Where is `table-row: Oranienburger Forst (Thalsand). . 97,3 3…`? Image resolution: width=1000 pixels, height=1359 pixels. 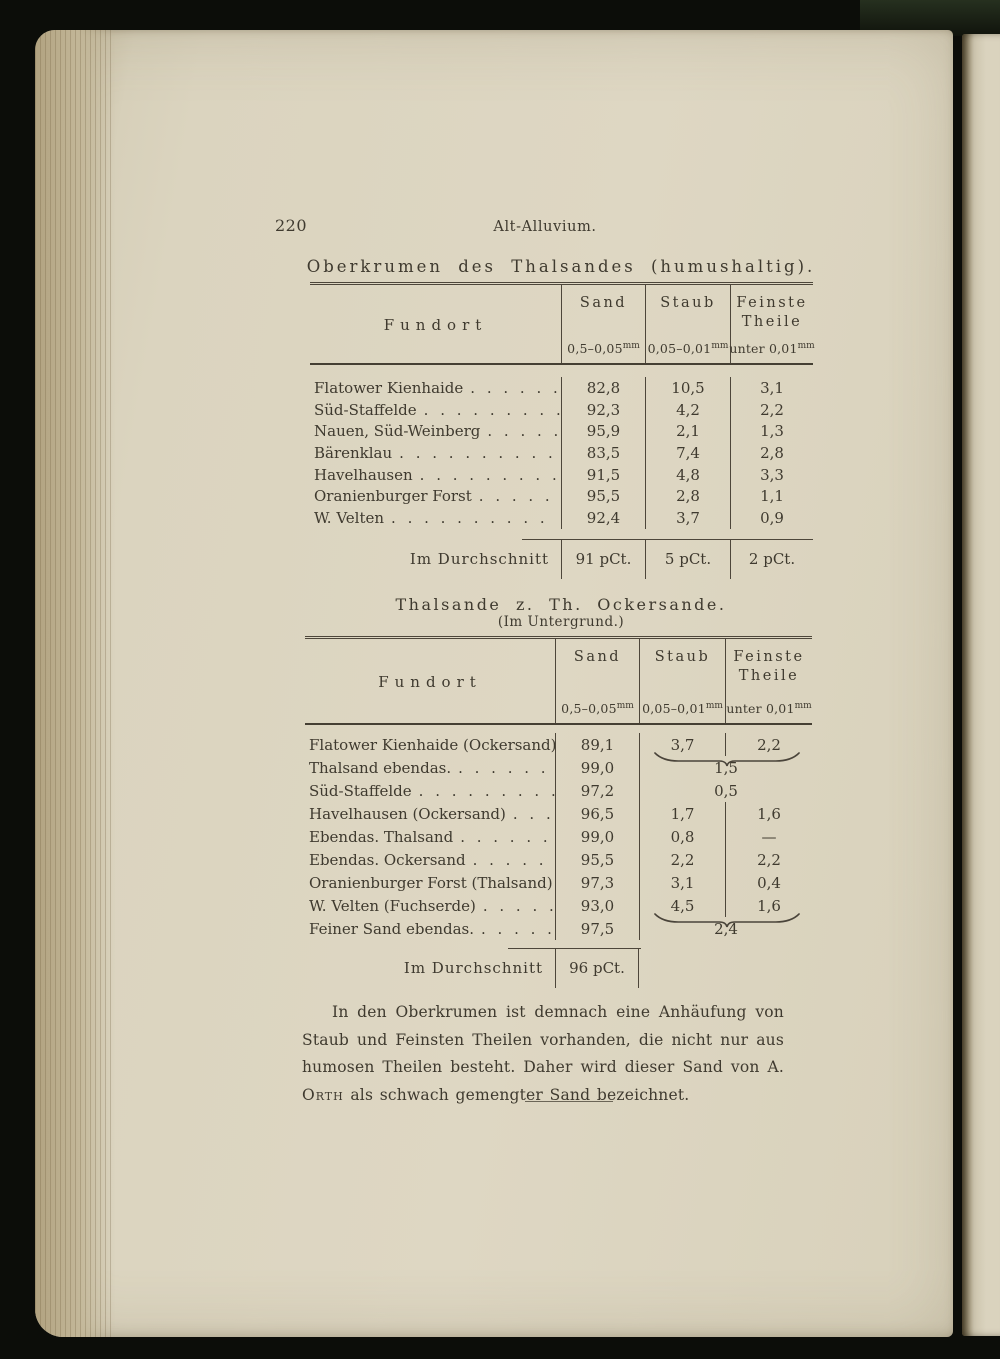 table-row: Oranienburger Forst (Thalsand). . 97,3 3… is located at coordinates (558, 882).